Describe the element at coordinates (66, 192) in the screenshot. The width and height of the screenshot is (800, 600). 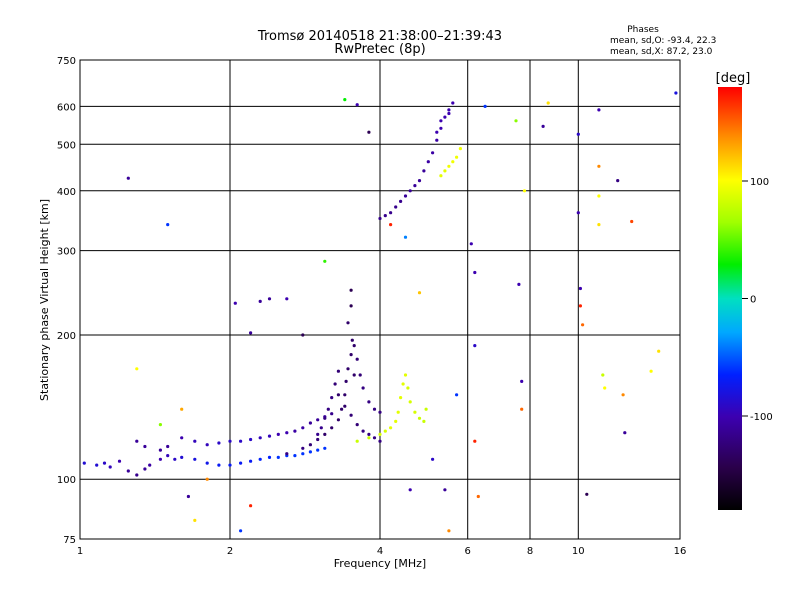
I see `y-tick-label: 400` at that location.